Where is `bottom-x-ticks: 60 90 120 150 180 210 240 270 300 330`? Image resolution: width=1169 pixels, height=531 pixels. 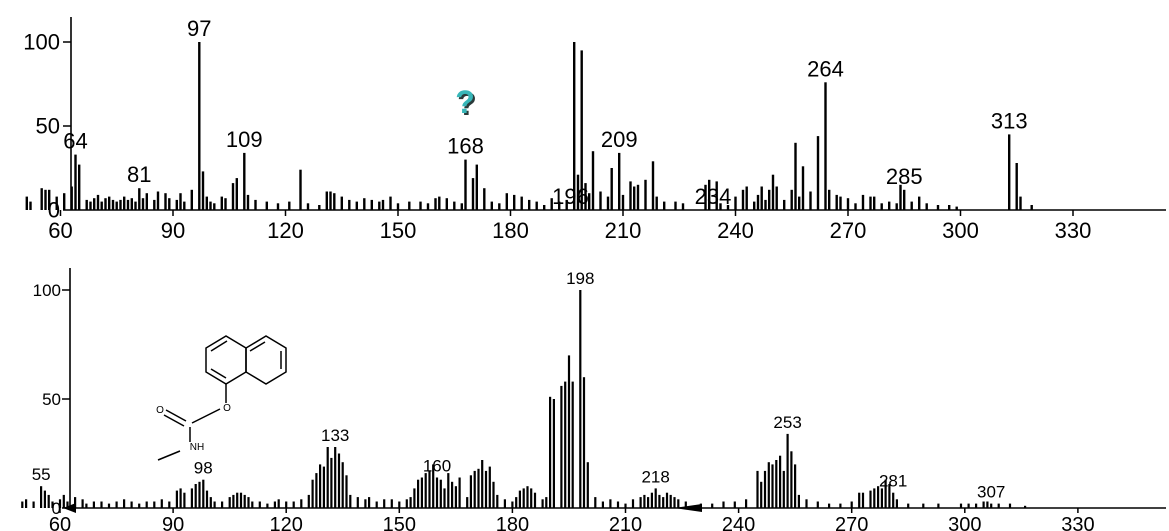
bottom-x-ticks: 60 90 120 150 180 210 240 270 300 330 is located at coordinates (572, 519).